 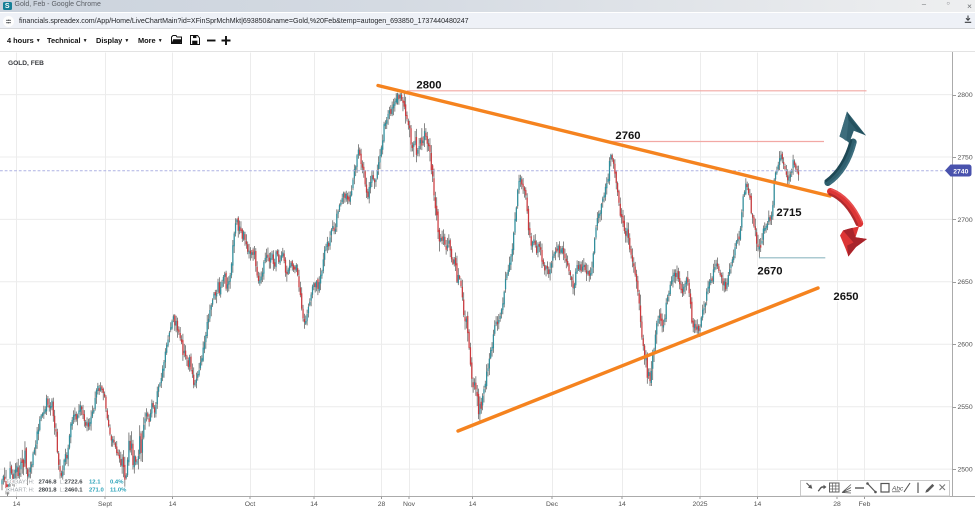 I want to click on svg-text: CHART:, so click(x=17, y=491).